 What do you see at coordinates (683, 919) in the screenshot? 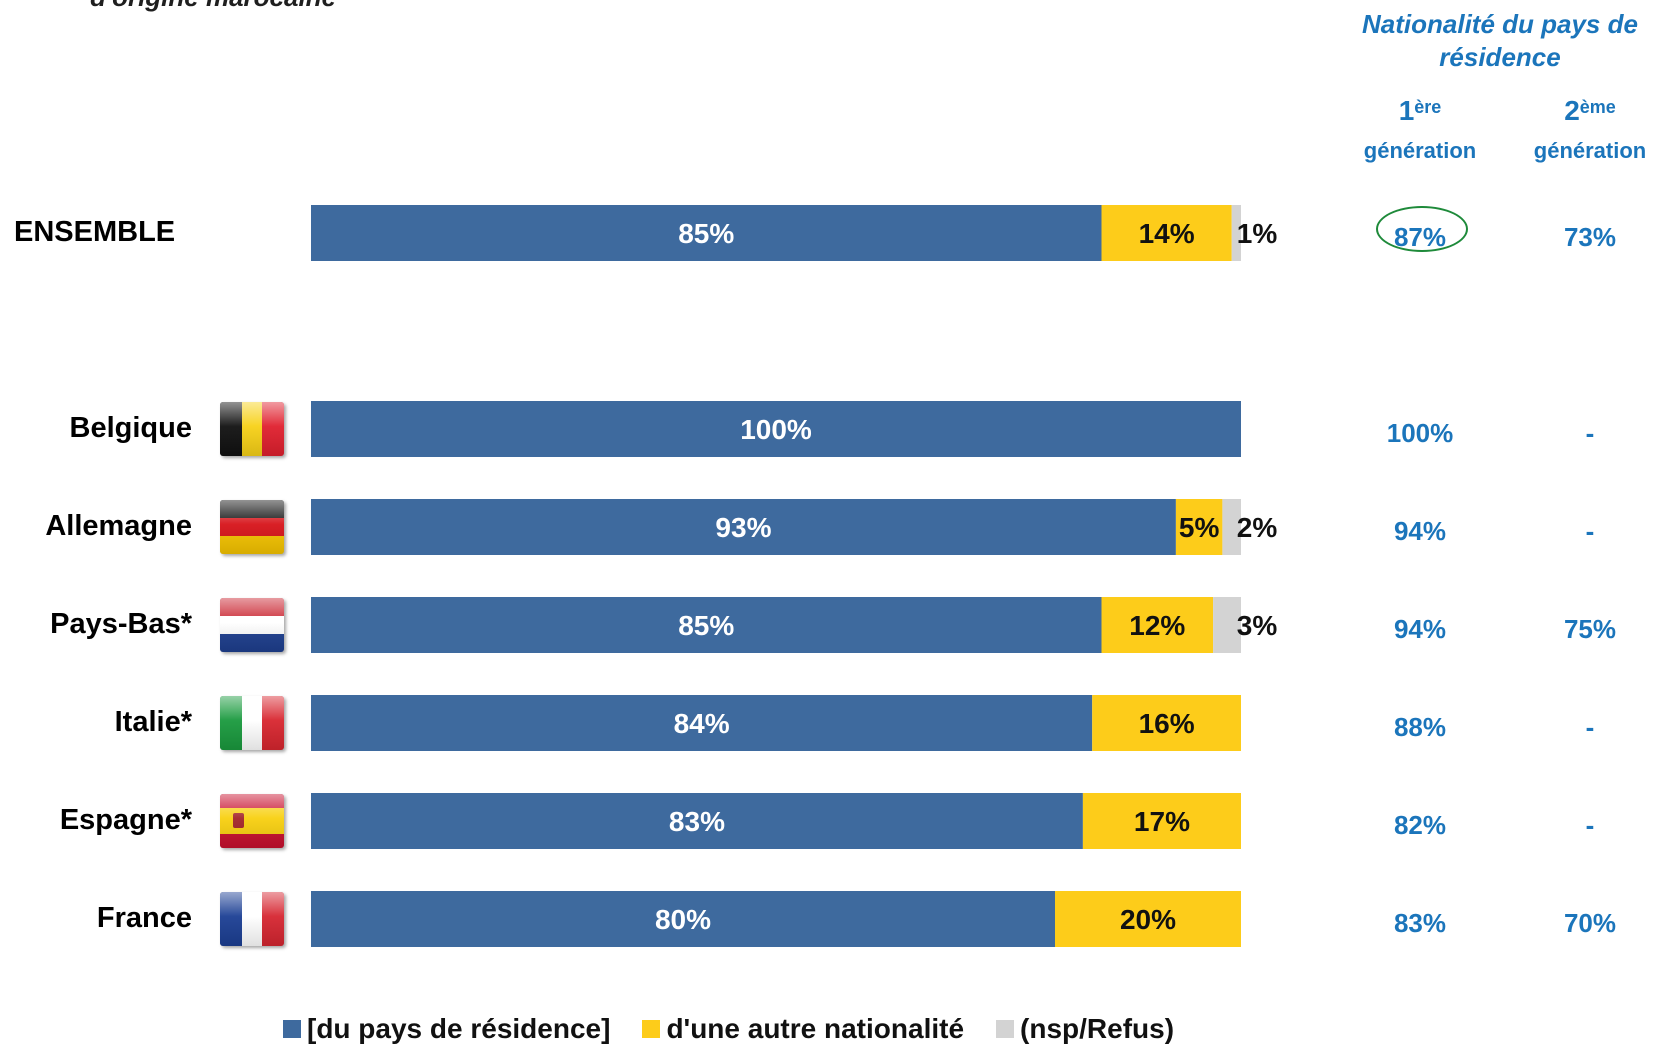
I see `data-label-france-resident: 80%` at bounding box center [683, 919].